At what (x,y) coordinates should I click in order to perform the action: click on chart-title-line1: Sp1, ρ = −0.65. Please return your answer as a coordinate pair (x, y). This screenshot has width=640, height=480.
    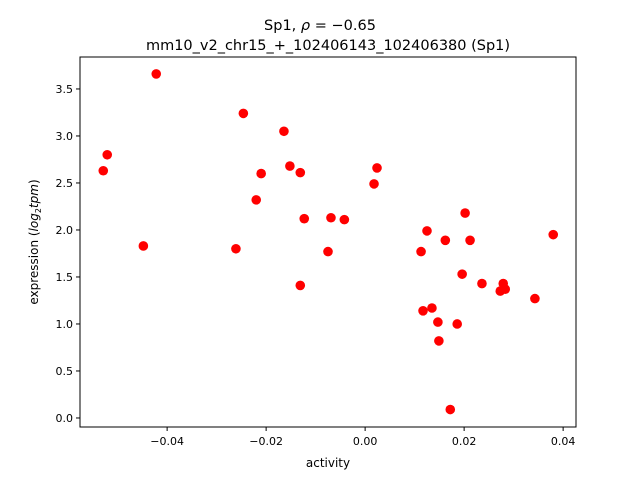
    Looking at the image, I should click on (320, 26).